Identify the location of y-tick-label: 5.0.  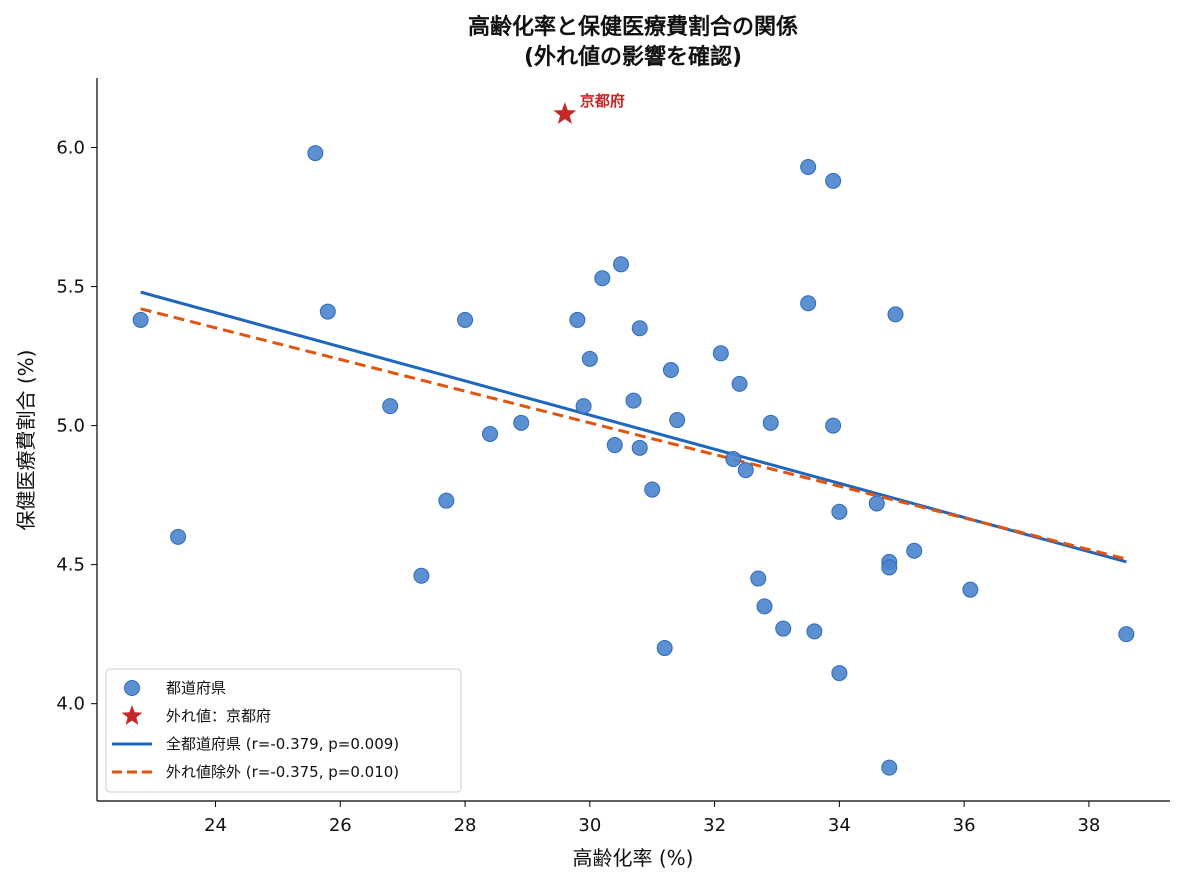
(70, 426).